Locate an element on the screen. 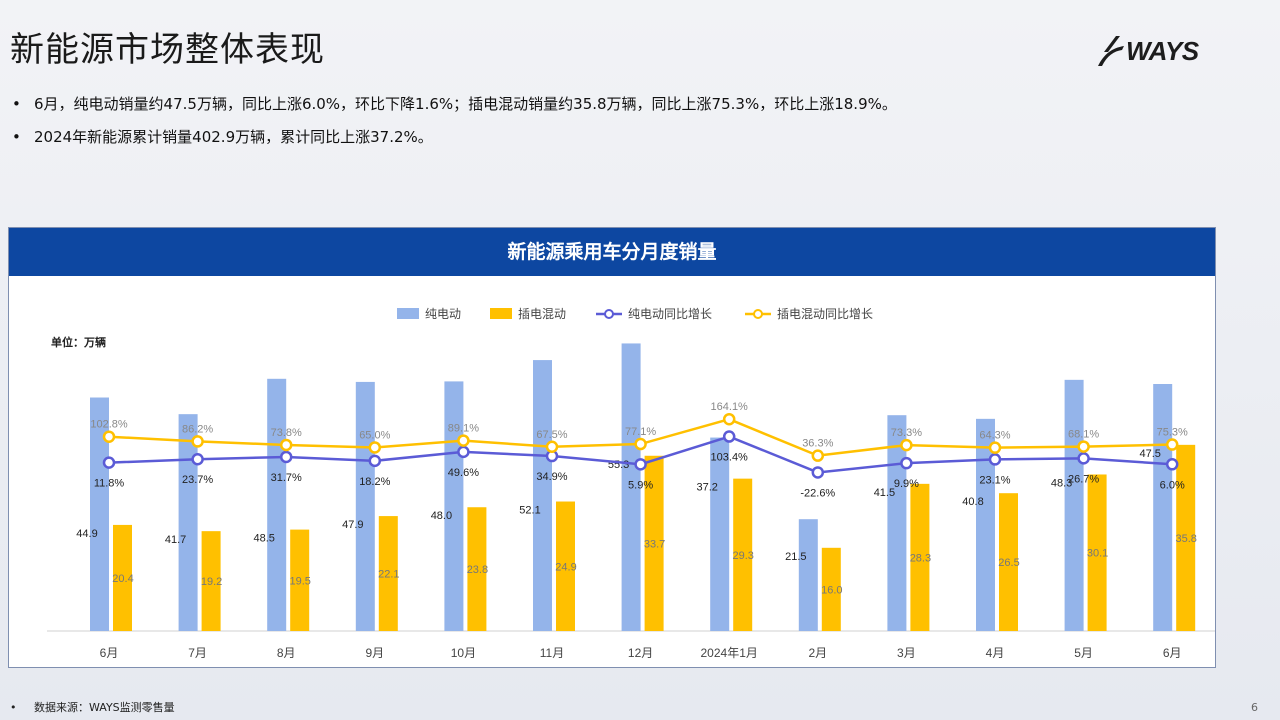  x-tick-label: 5月 is located at coordinates (1083, 653).